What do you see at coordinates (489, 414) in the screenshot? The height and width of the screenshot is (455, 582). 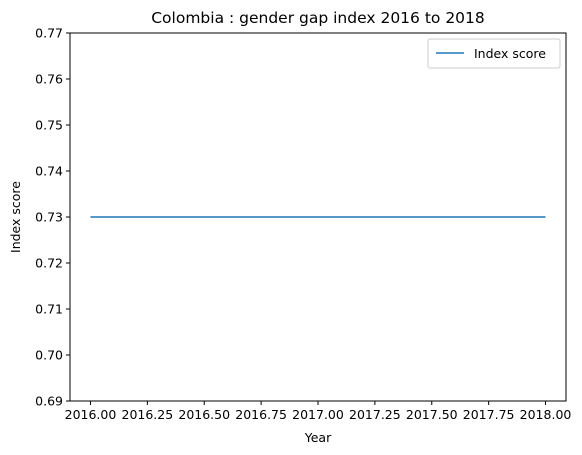 I see `x-tick-label: 2017.75` at bounding box center [489, 414].